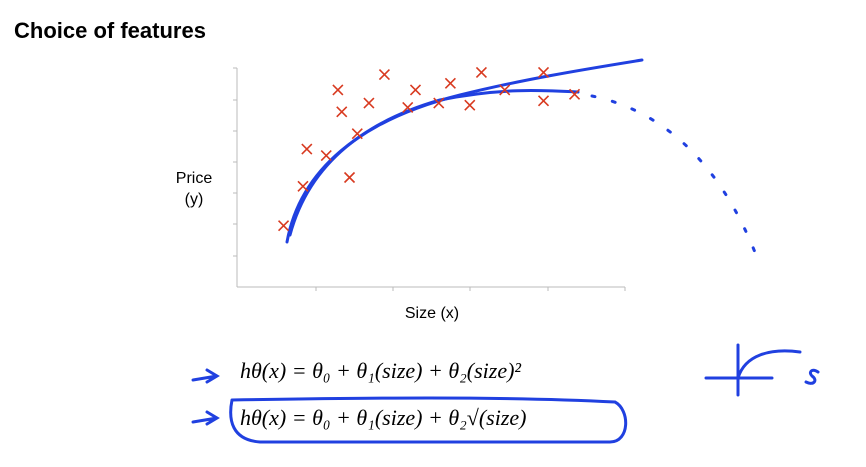  Describe the element at coordinates (194, 178) in the screenshot. I see `y-label: Price` at that location.